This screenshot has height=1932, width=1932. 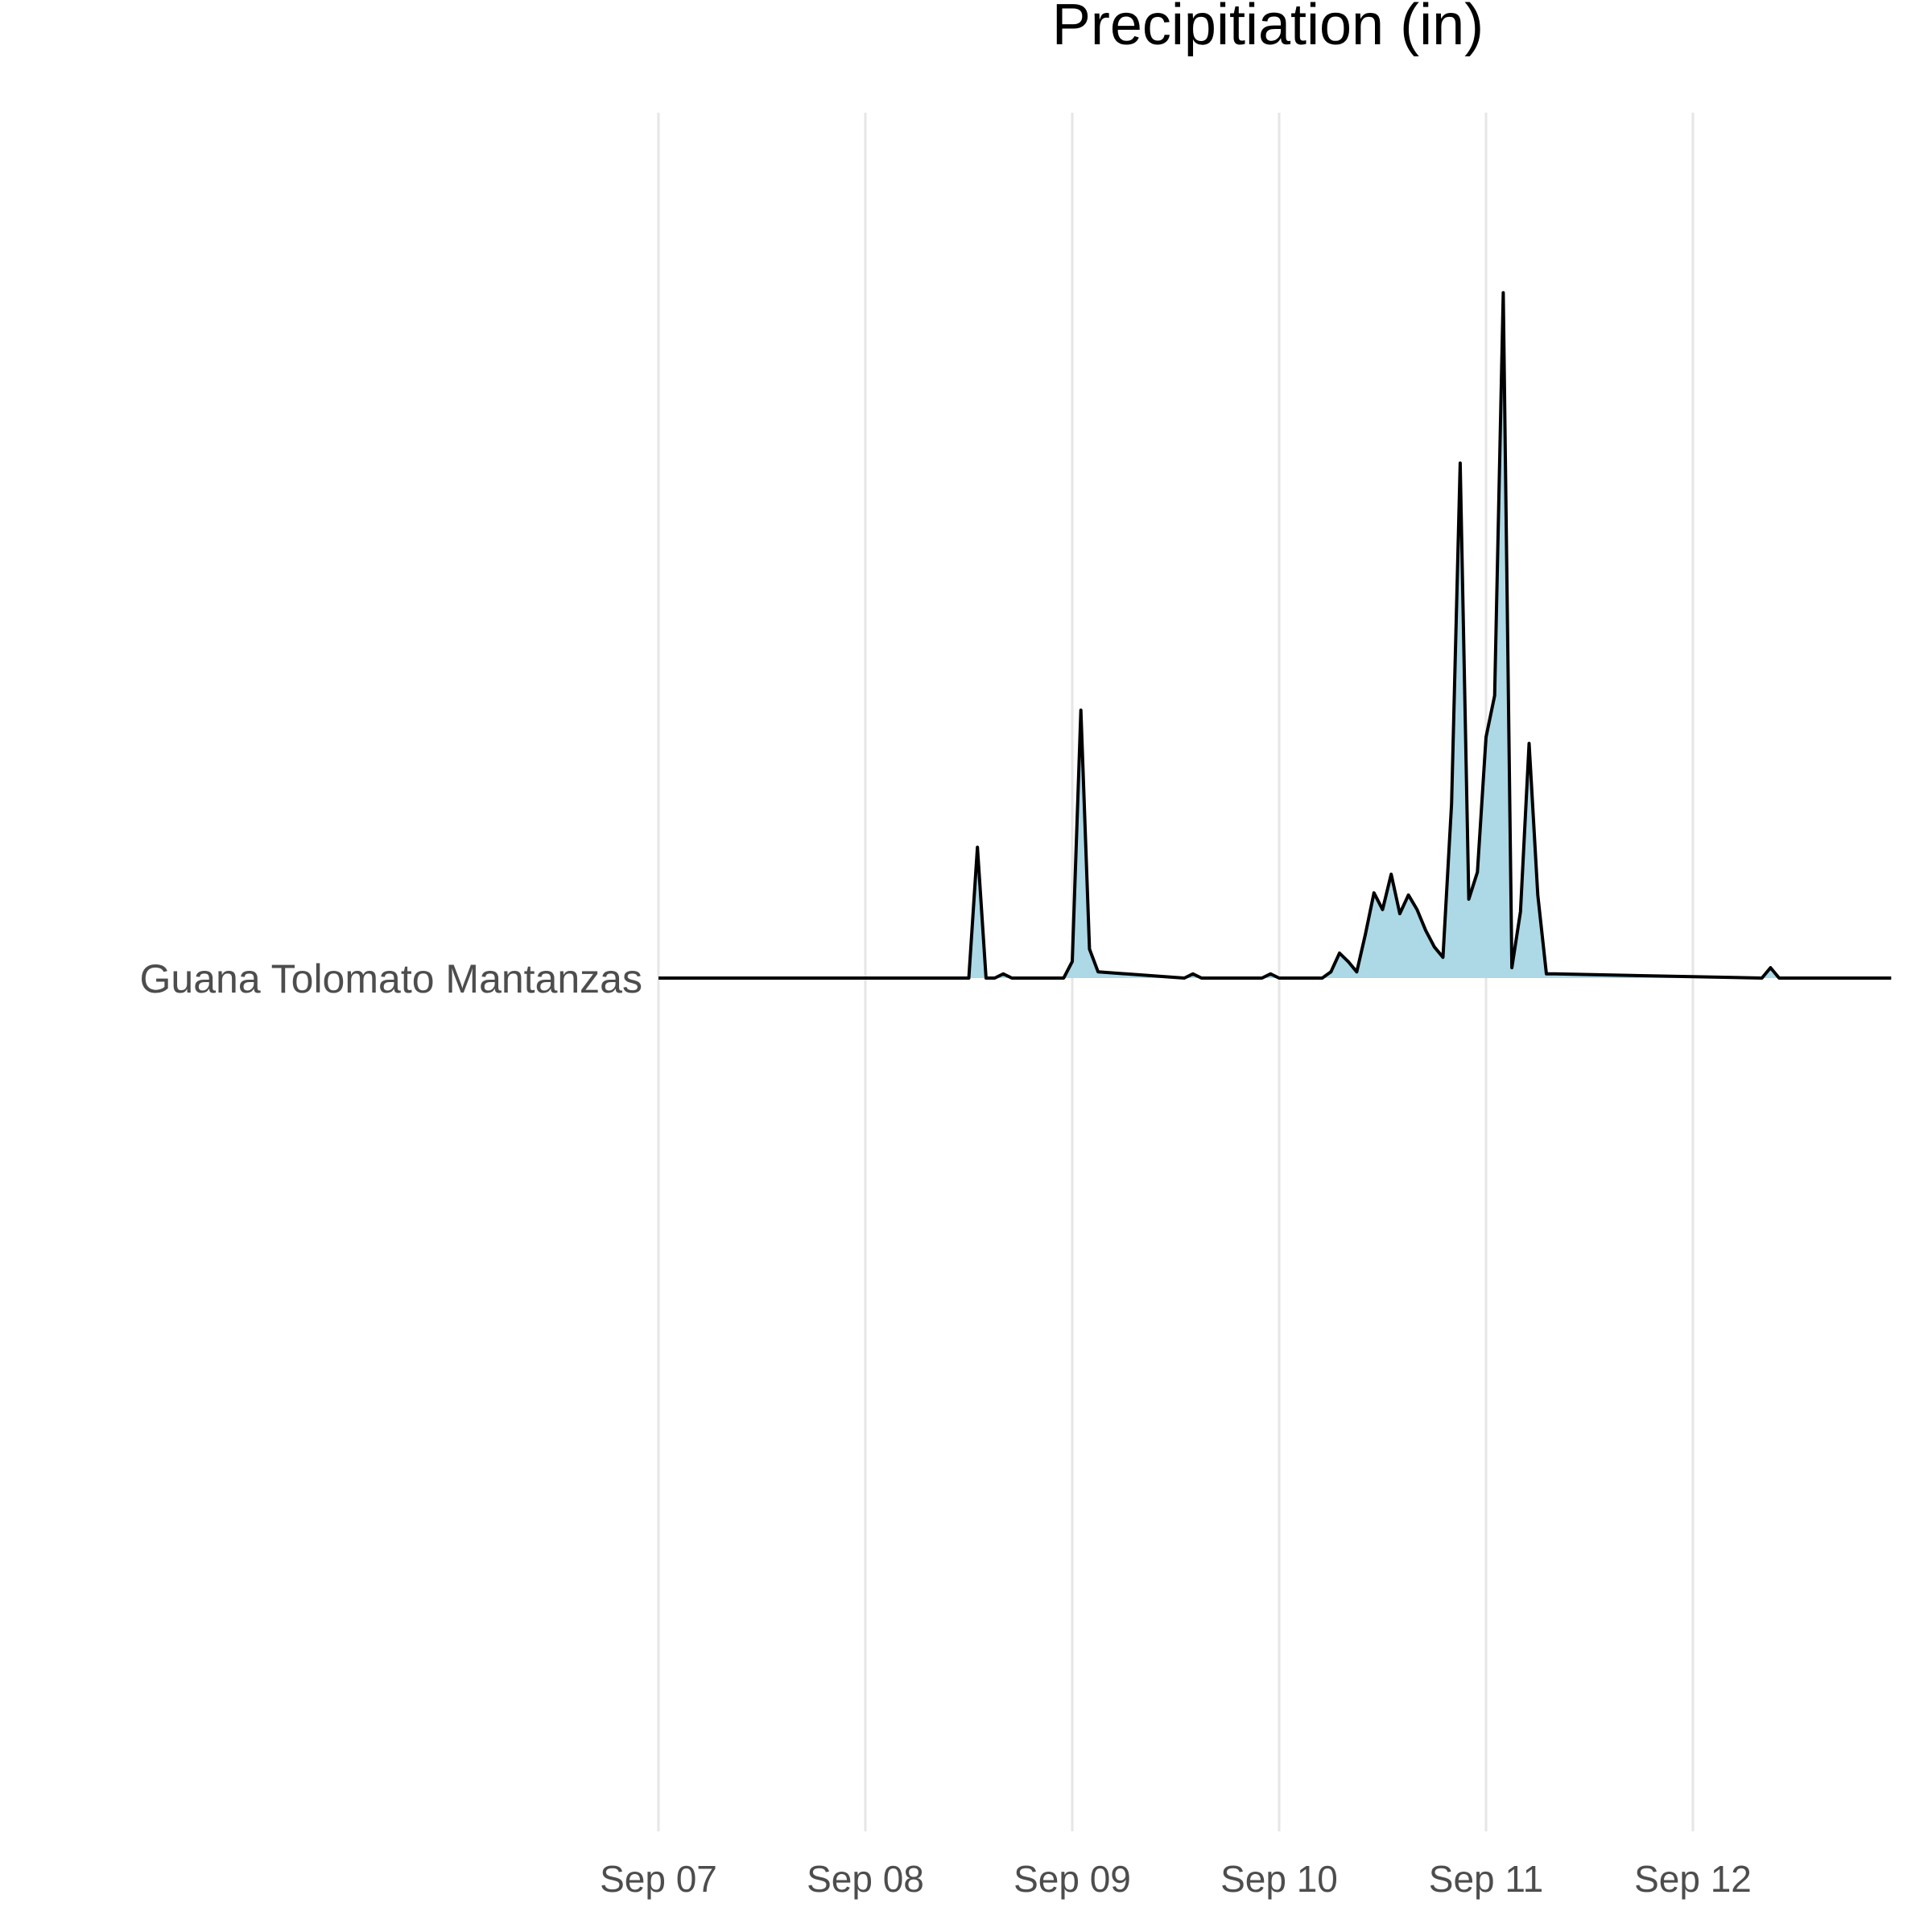 What do you see at coordinates (1693, 1879) in the screenshot?
I see `x-tick-label: Sep 12` at bounding box center [1693, 1879].